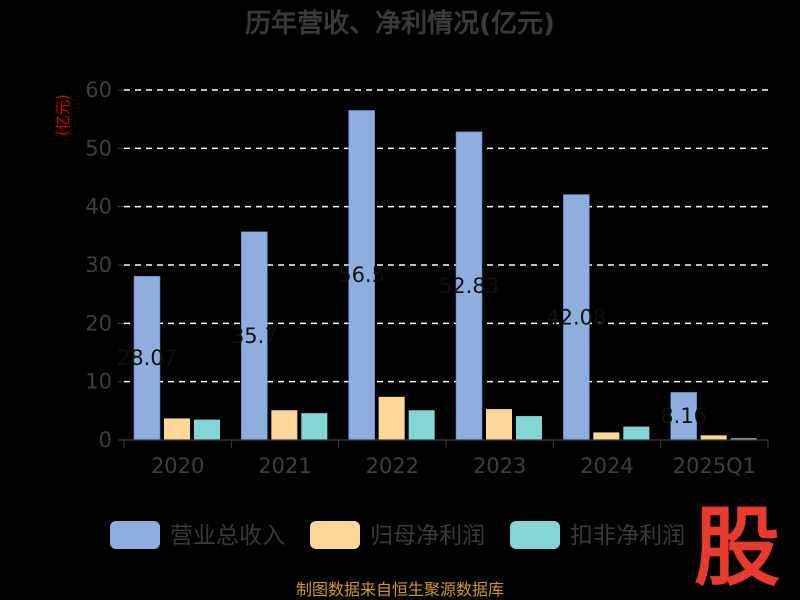 The width and height of the screenshot is (800, 600). What do you see at coordinates (606, 466) in the screenshot?
I see `x-tick-label: 2024` at bounding box center [606, 466].